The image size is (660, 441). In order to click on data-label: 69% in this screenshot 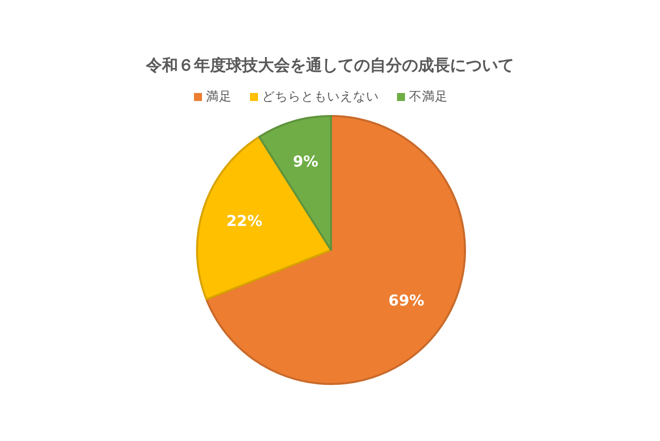, I will do `click(406, 300)`.